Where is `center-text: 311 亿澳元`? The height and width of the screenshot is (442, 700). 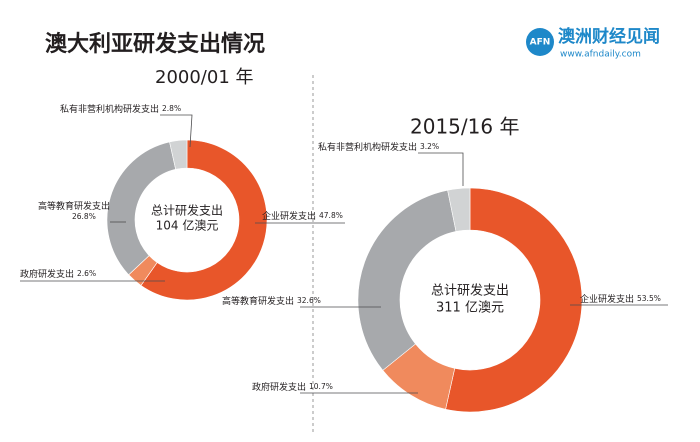 center-text: 311 亿澳元 is located at coordinates (470, 308).